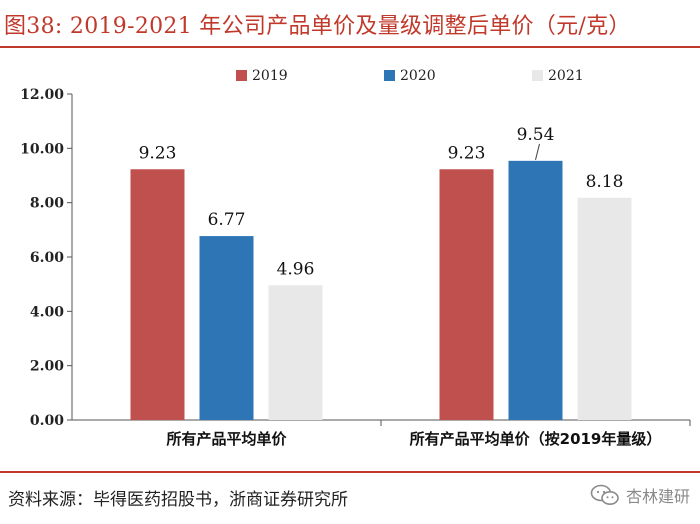  What do you see at coordinates (227, 220) in the screenshot?
I see `data-label: 6.77` at bounding box center [227, 220].